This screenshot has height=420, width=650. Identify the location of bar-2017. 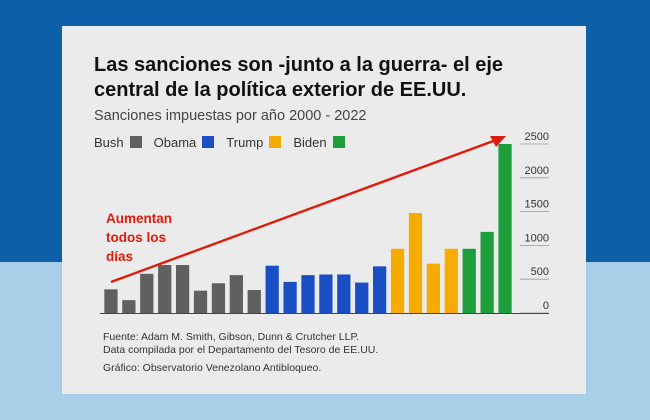
(415, 262).